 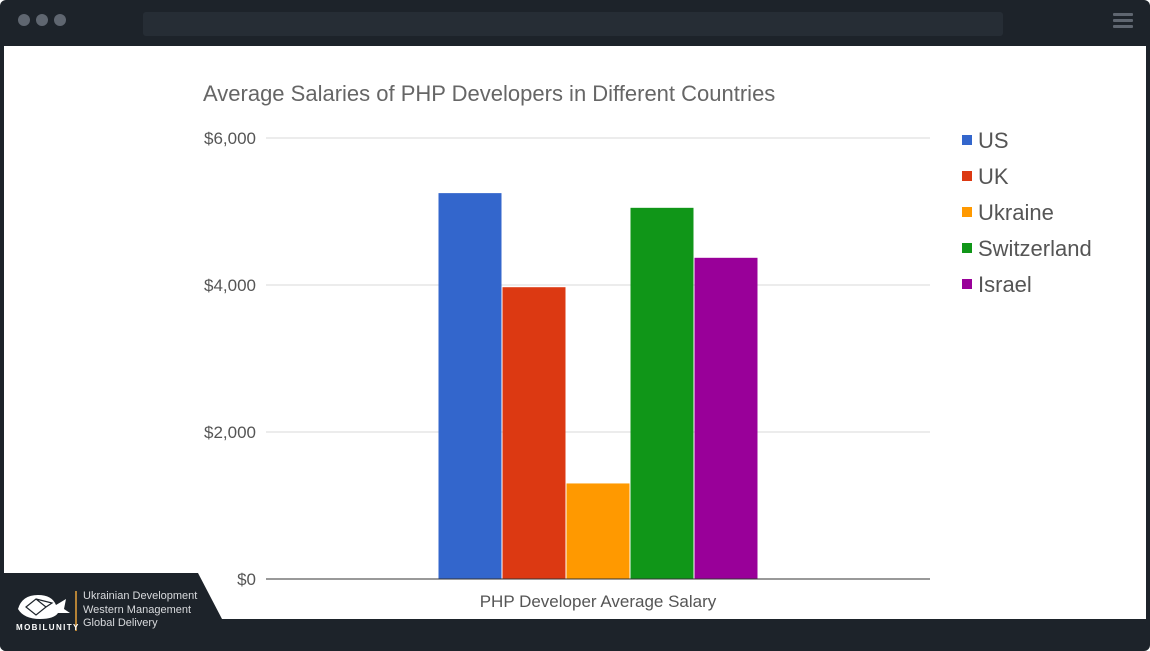 I want to click on bar-switzerland, so click(x=662, y=393).